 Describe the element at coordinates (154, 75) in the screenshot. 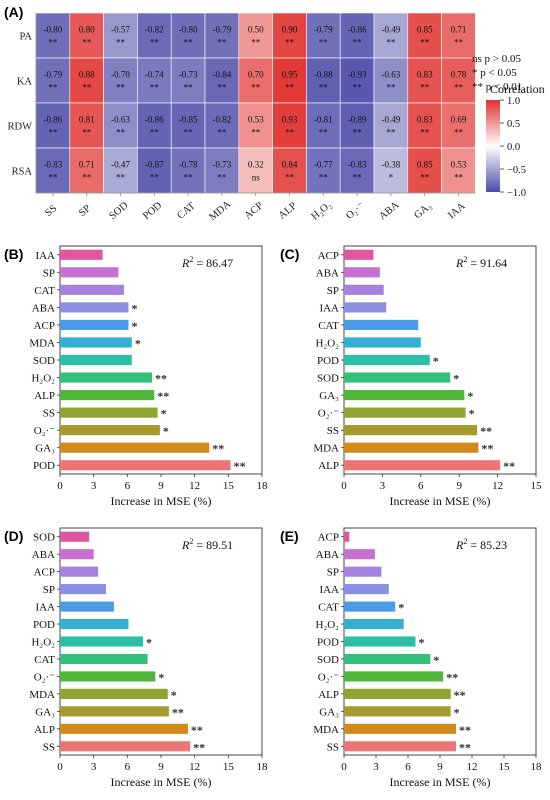

I see `heatmap-cell-value: -0.74` at that location.